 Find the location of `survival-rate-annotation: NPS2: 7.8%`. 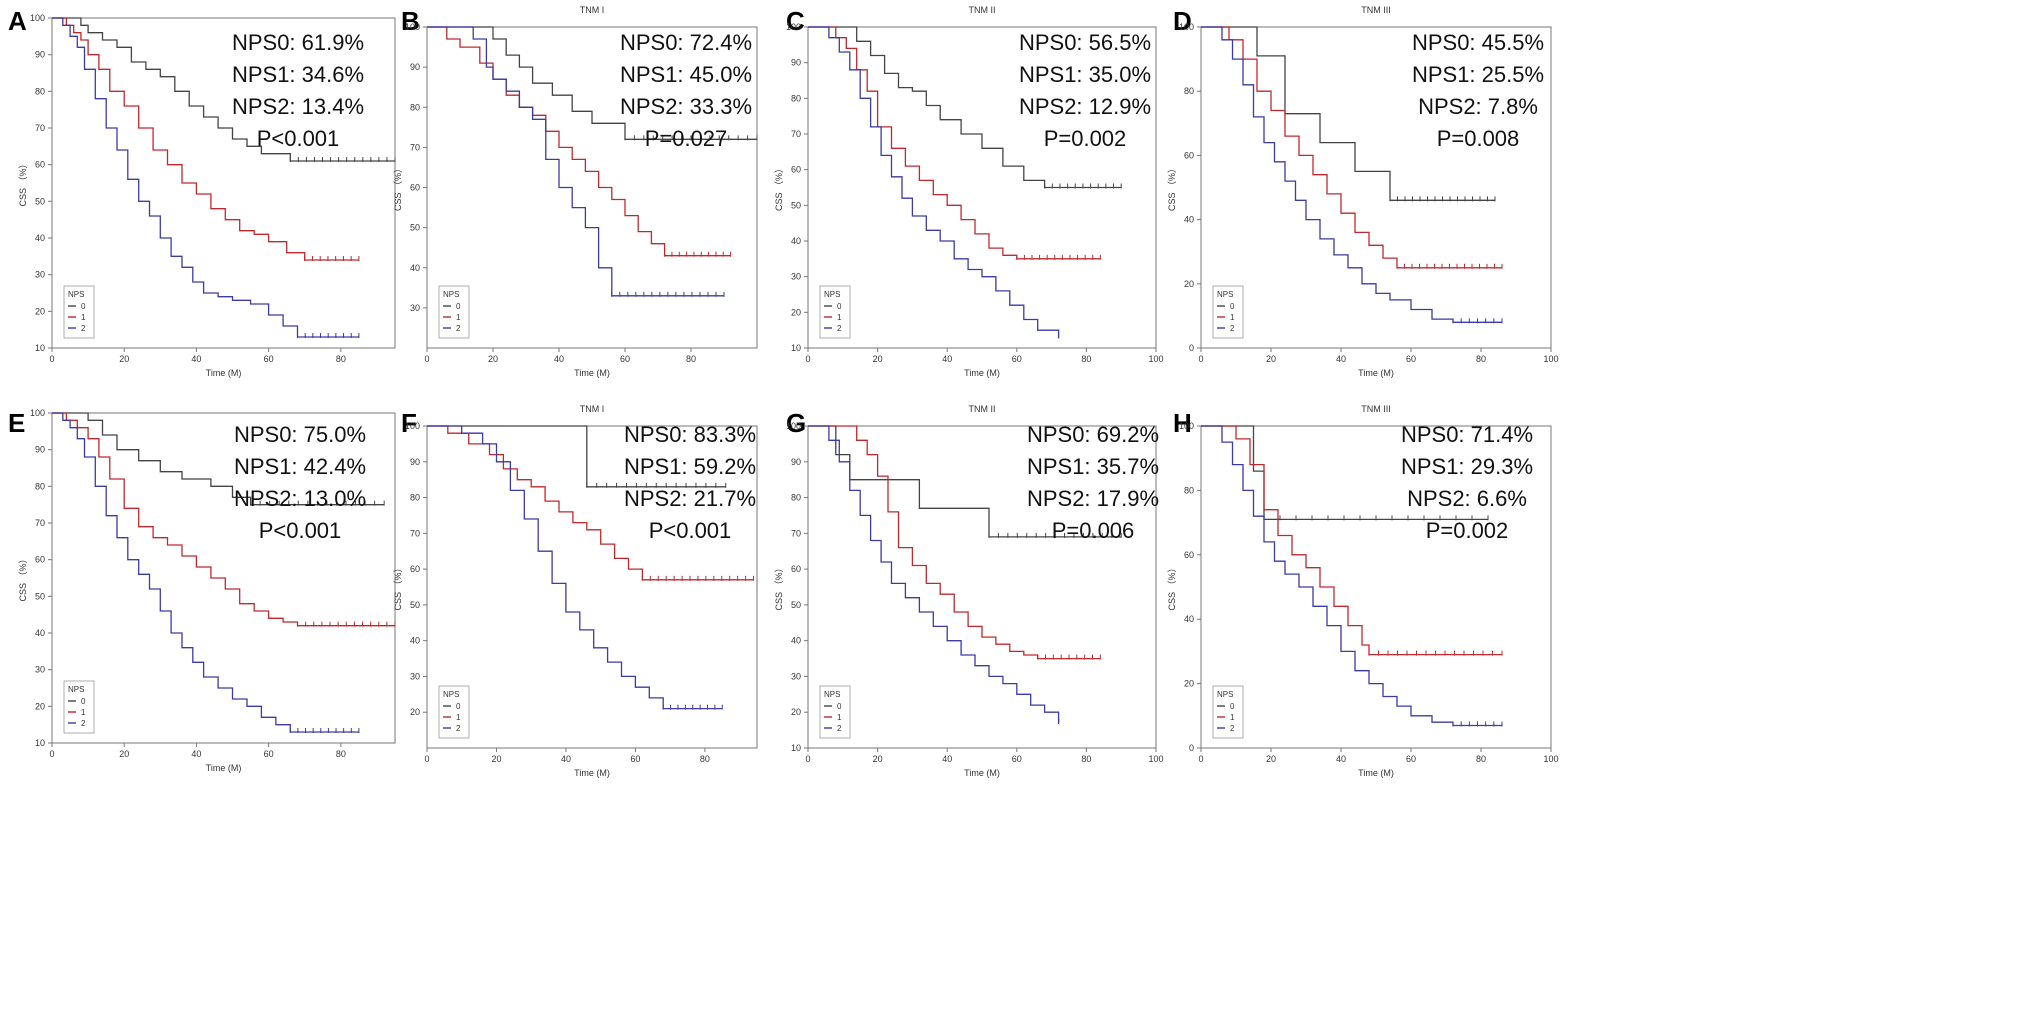

survival-rate-annotation: NPS2: 7.8% is located at coordinates (1478, 106).